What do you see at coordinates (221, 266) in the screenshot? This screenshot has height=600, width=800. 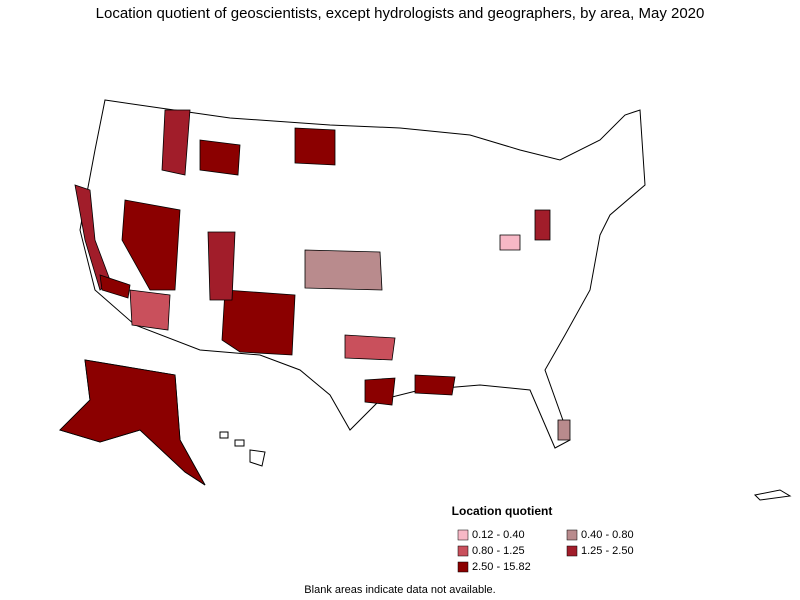 I see `area-utah` at bounding box center [221, 266].